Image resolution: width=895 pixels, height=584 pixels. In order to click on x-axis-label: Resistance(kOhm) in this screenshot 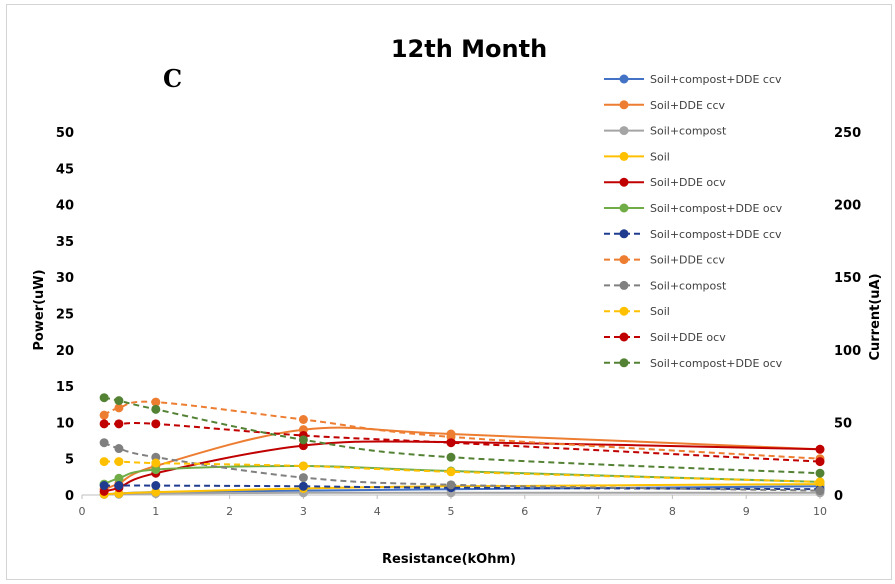, I will do `click(449, 559)`.